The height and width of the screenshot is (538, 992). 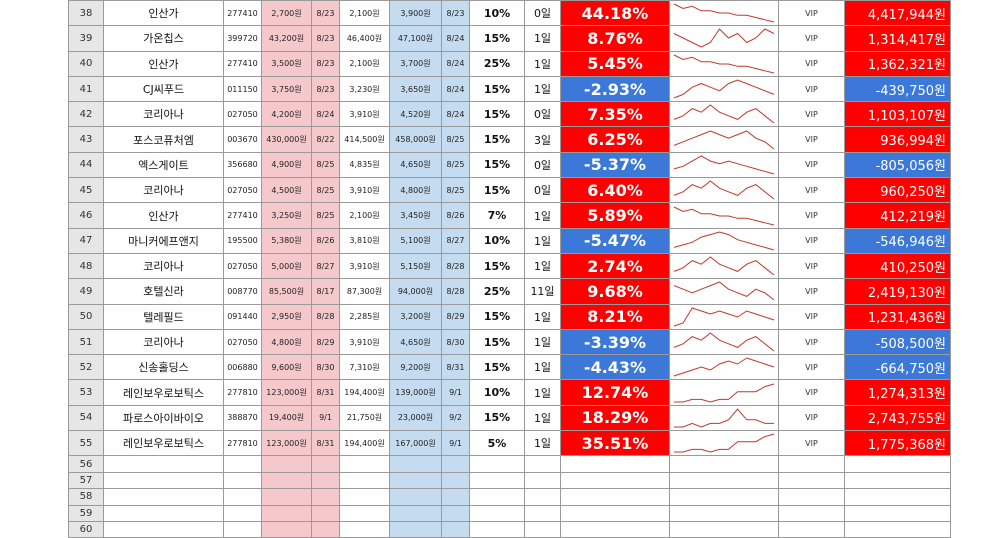 What do you see at coordinates (615, 392) in the screenshot?
I see `return-rate-cell: 12.74%` at bounding box center [615, 392].